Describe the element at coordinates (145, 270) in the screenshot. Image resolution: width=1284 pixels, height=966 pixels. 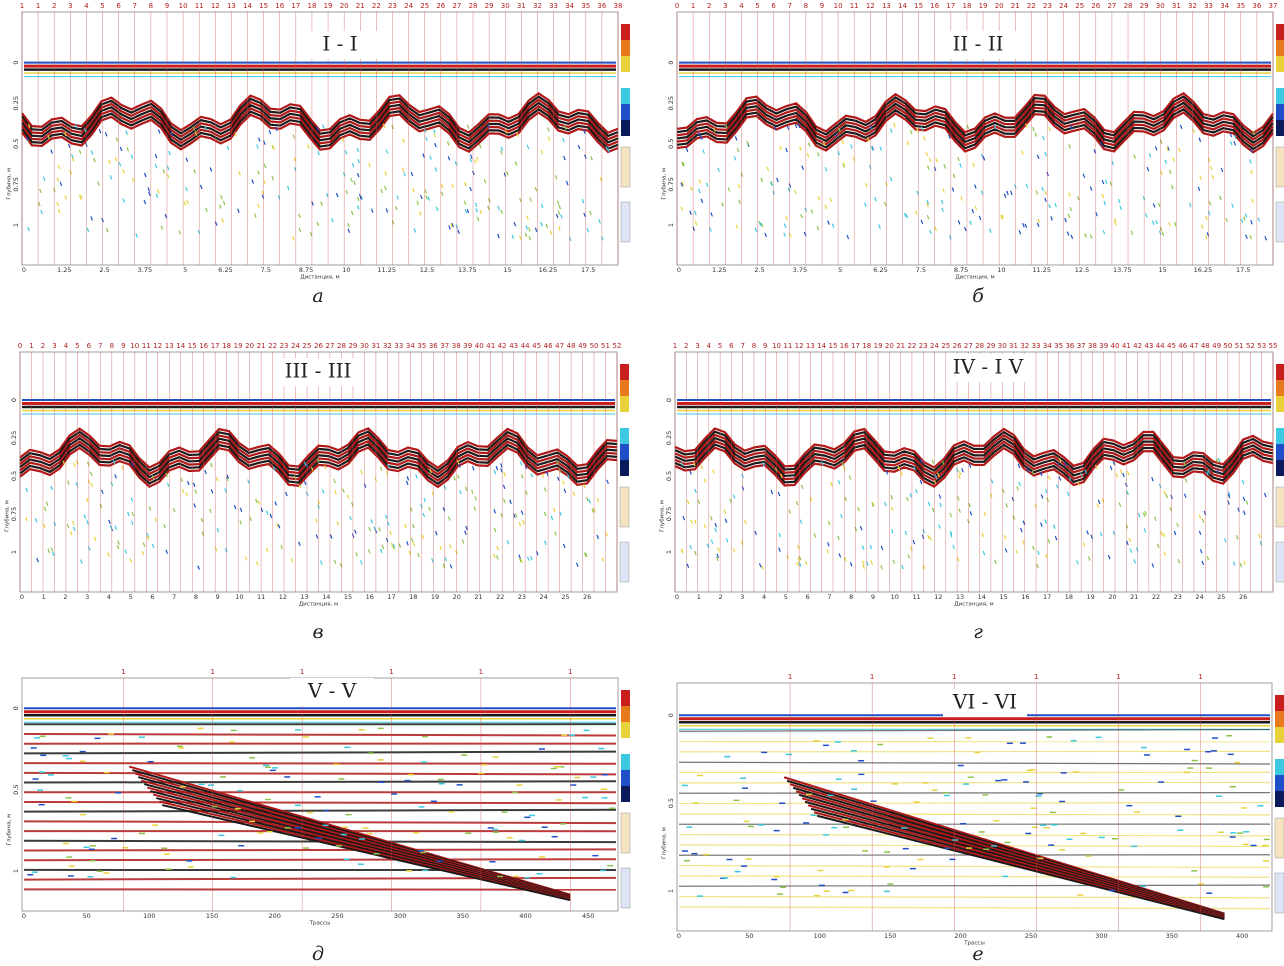
I see `distance-tick-label: 3.75` at that location.